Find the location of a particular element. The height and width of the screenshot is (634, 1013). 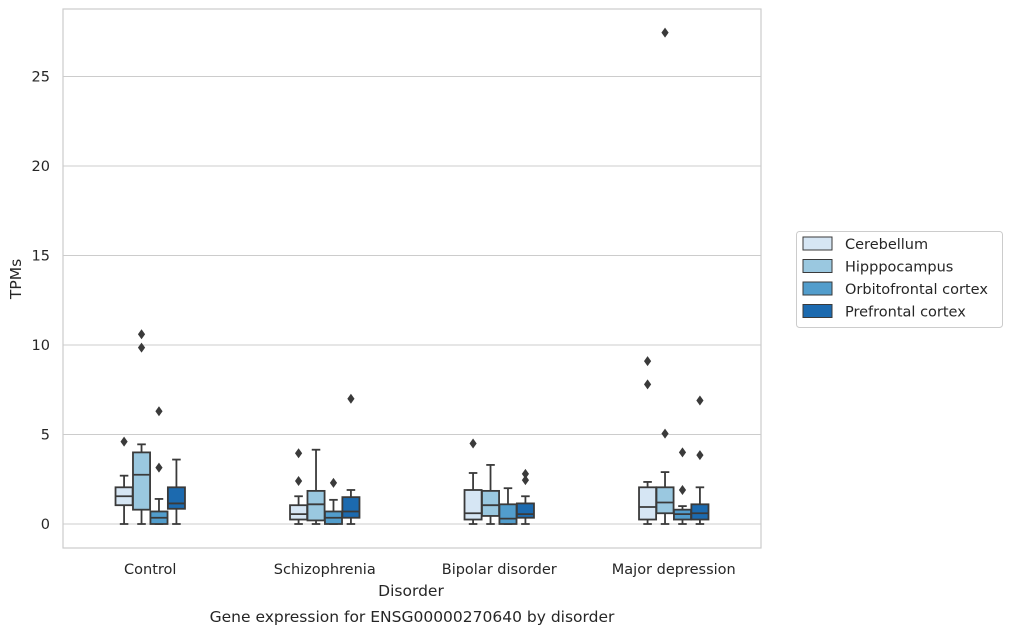

y-tick-label: 15 is located at coordinates (41, 257).